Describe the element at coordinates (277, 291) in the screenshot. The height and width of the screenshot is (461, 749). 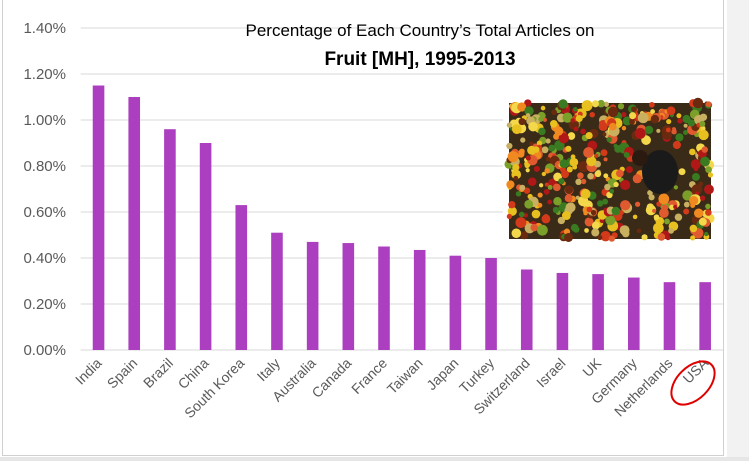
I see `bar-italy` at that location.